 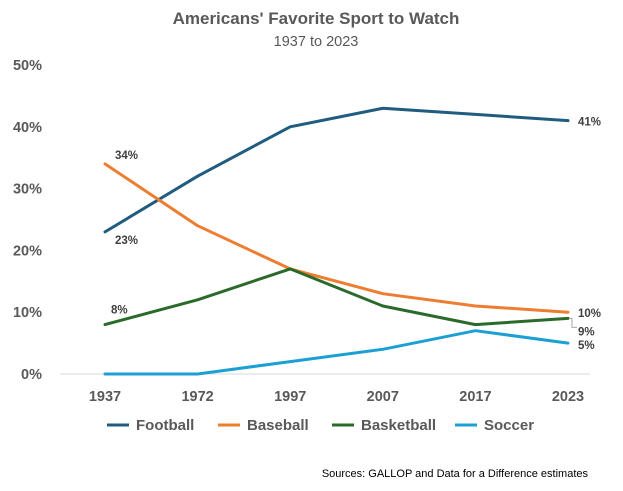 What do you see at coordinates (126, 241) in the screenshot?
I see `data-label-football: 23%` at bounding box center [126, 241].